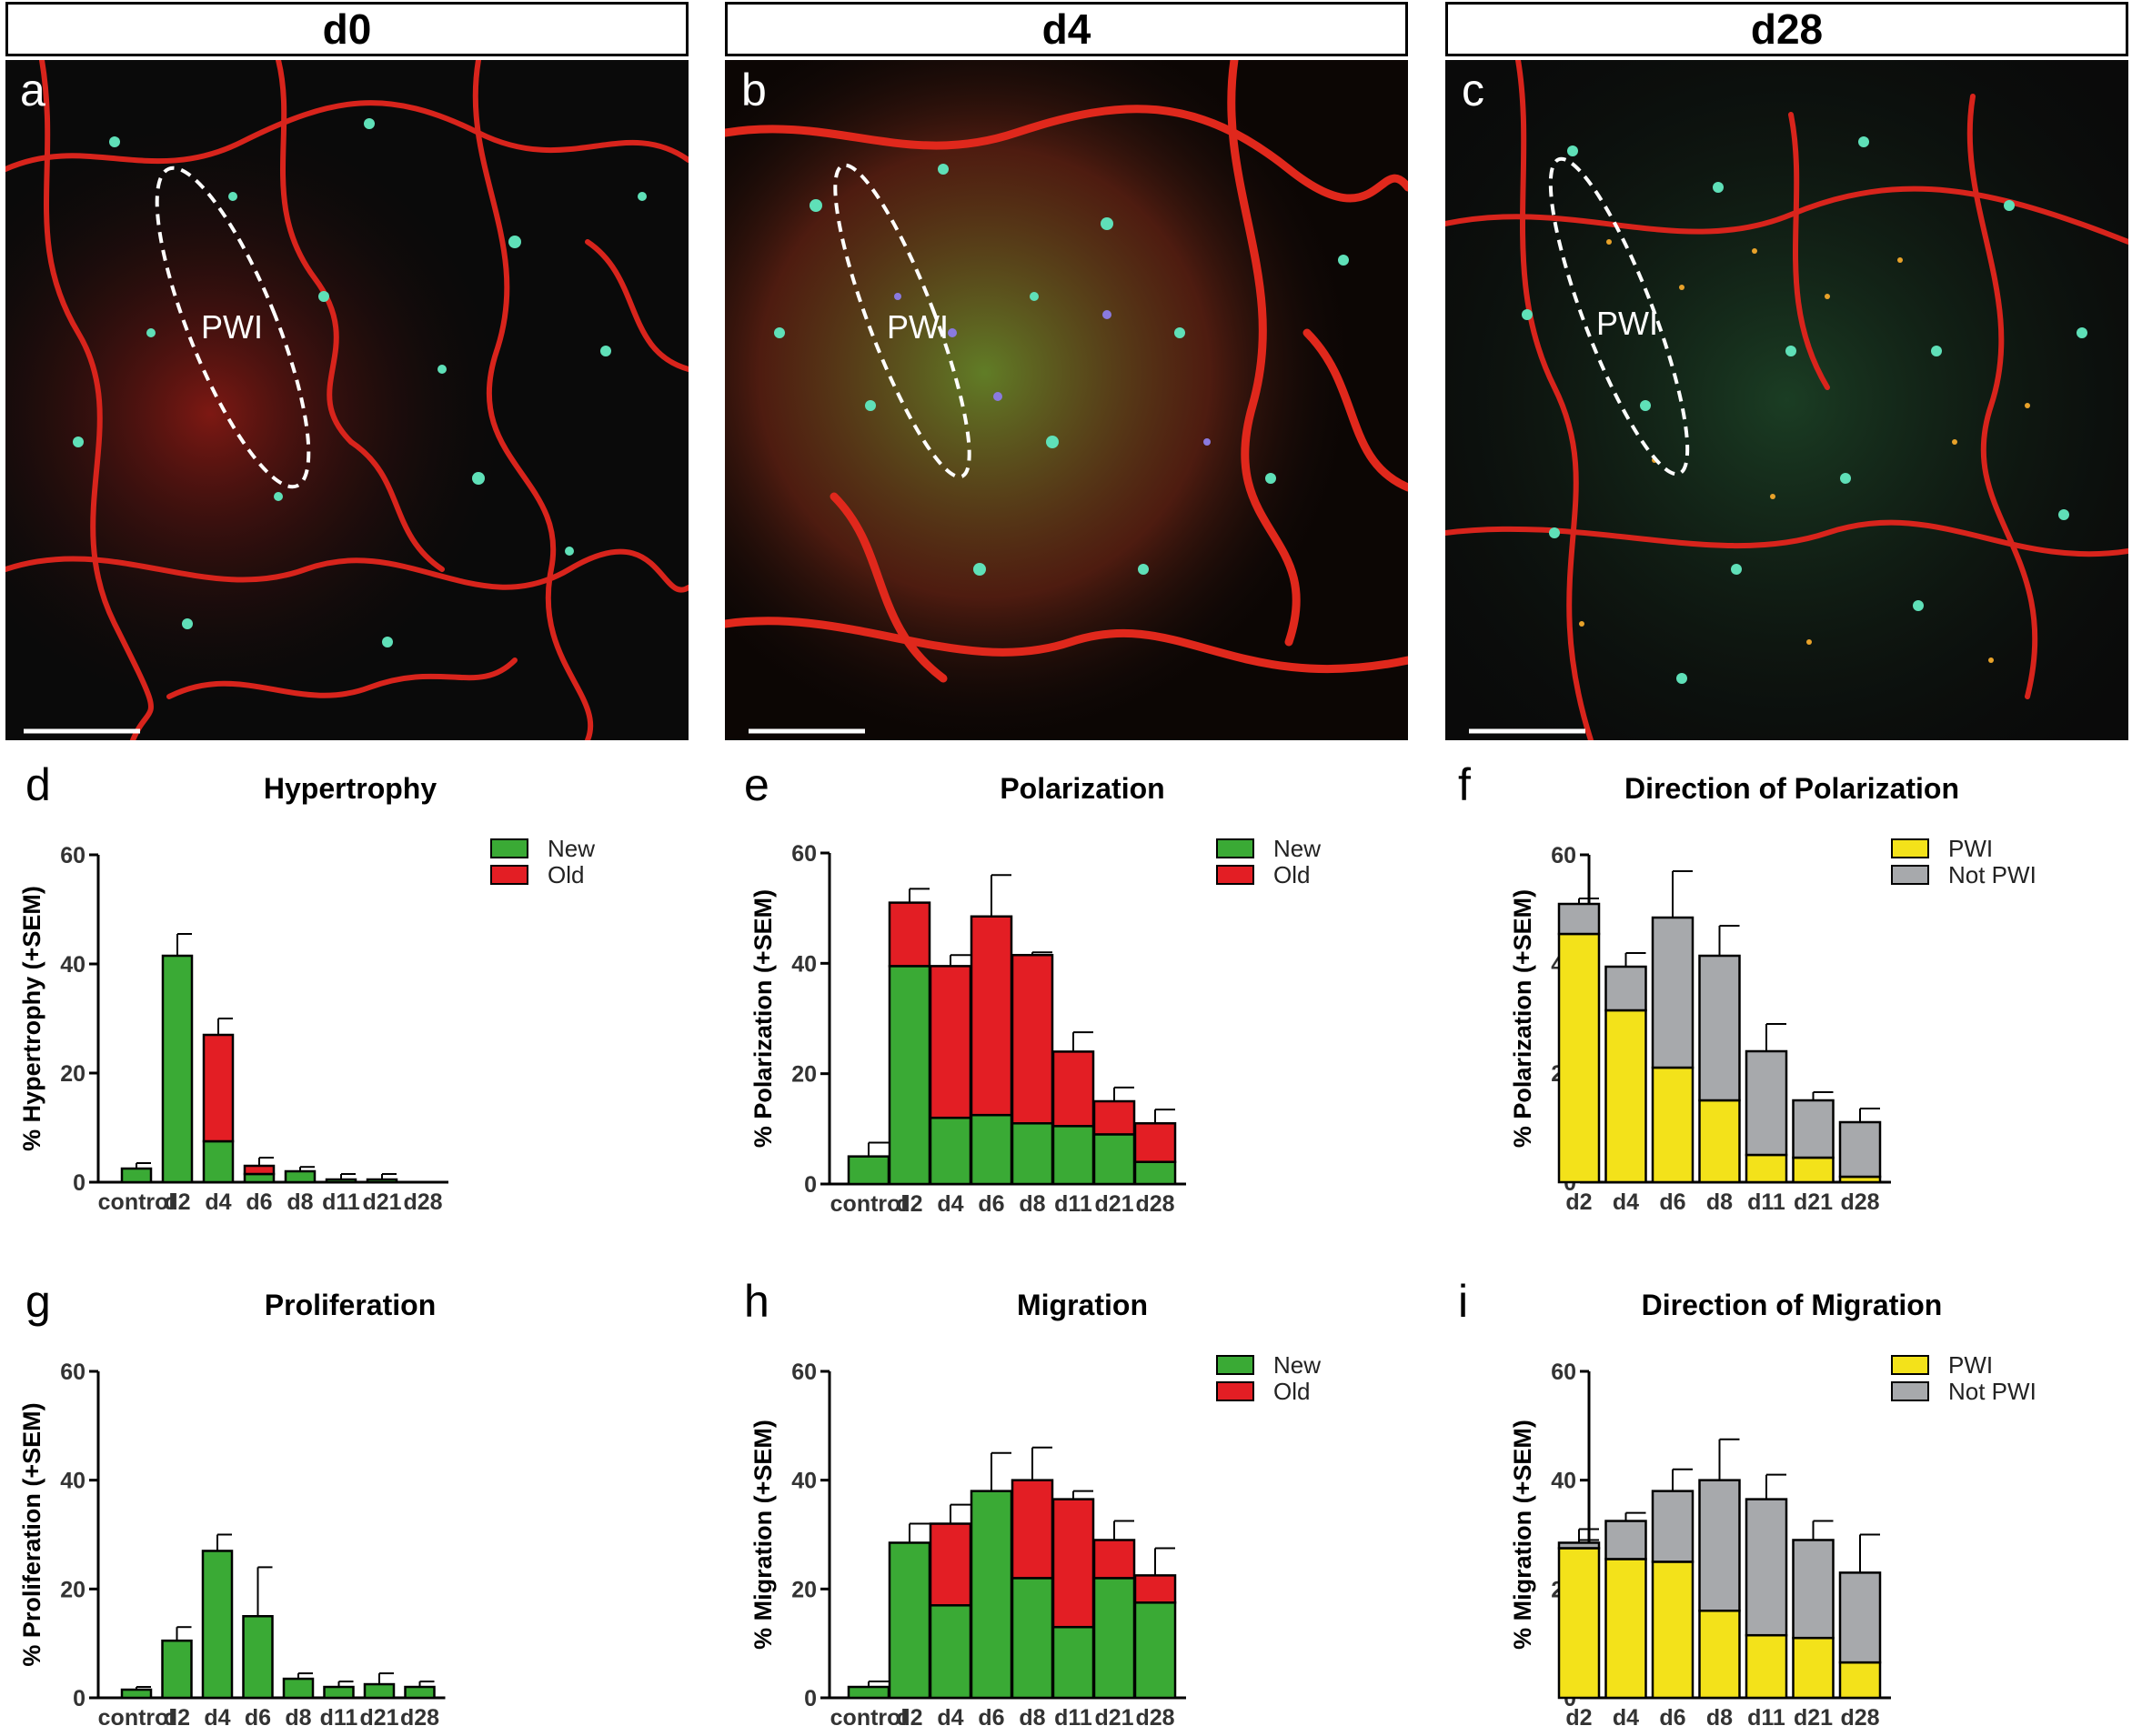  Describe the element at coordinates (1619, 316) in the screenshot. I see `pwi-outline` at that location.